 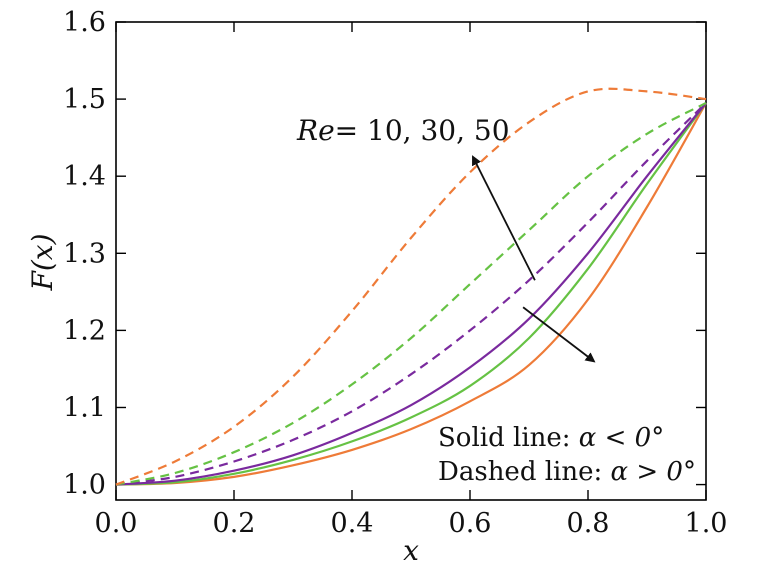 What do you see at coordinates (84, 407) in the screenshot?
I see `y-tick-label: 1.1` at bounding box center [84, 407].